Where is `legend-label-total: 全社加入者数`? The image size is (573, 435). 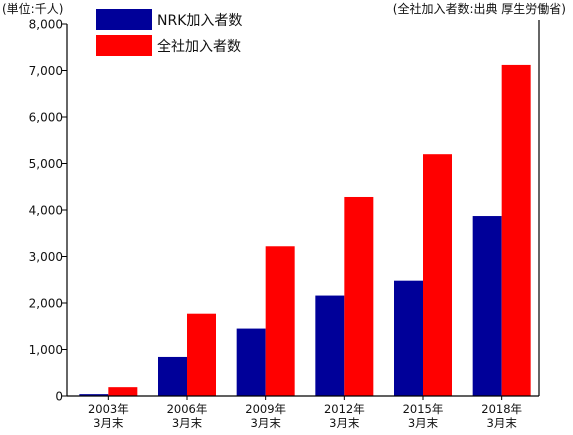
legend-label-total: 全社加入者数 is located at coordinates (199, 46).